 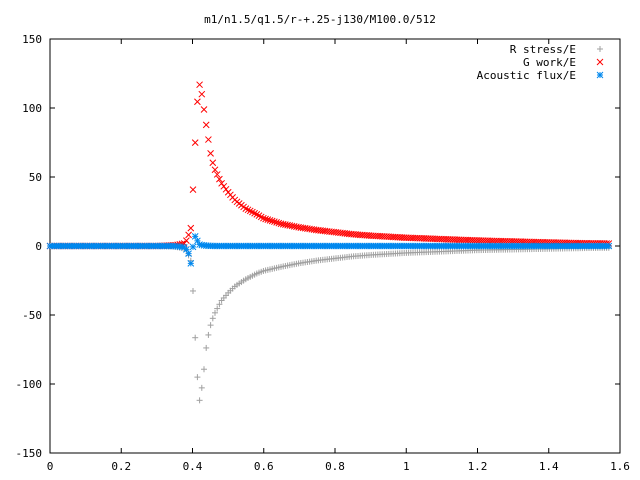 I want to click on y-tick-label: -50, so click(x=32, y=315).